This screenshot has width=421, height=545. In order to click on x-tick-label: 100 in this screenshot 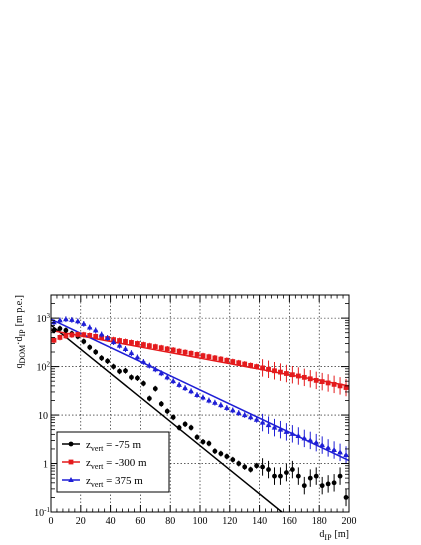, I will do `click(200, 521)`.